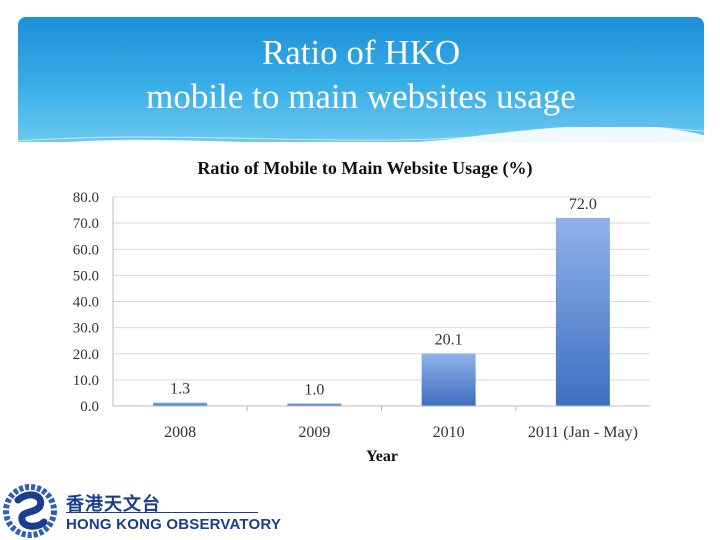 The height and width of the screenshot is (540, 720). Describe the element at coordinates (180, 389) in the screenshot. I see `data-label: 1.3` at that location.